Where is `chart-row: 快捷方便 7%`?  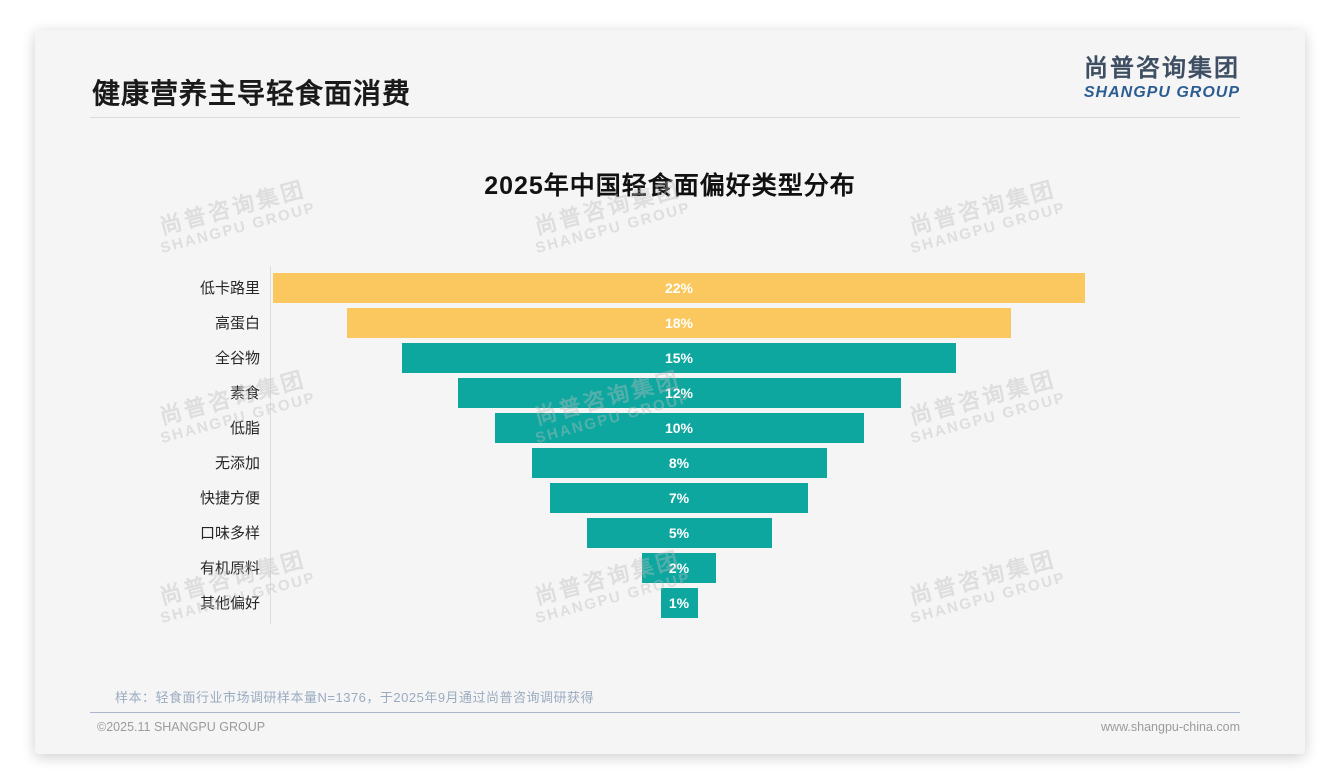
chart-row: 快捷方便 7% is located at coordinates (670, 497).